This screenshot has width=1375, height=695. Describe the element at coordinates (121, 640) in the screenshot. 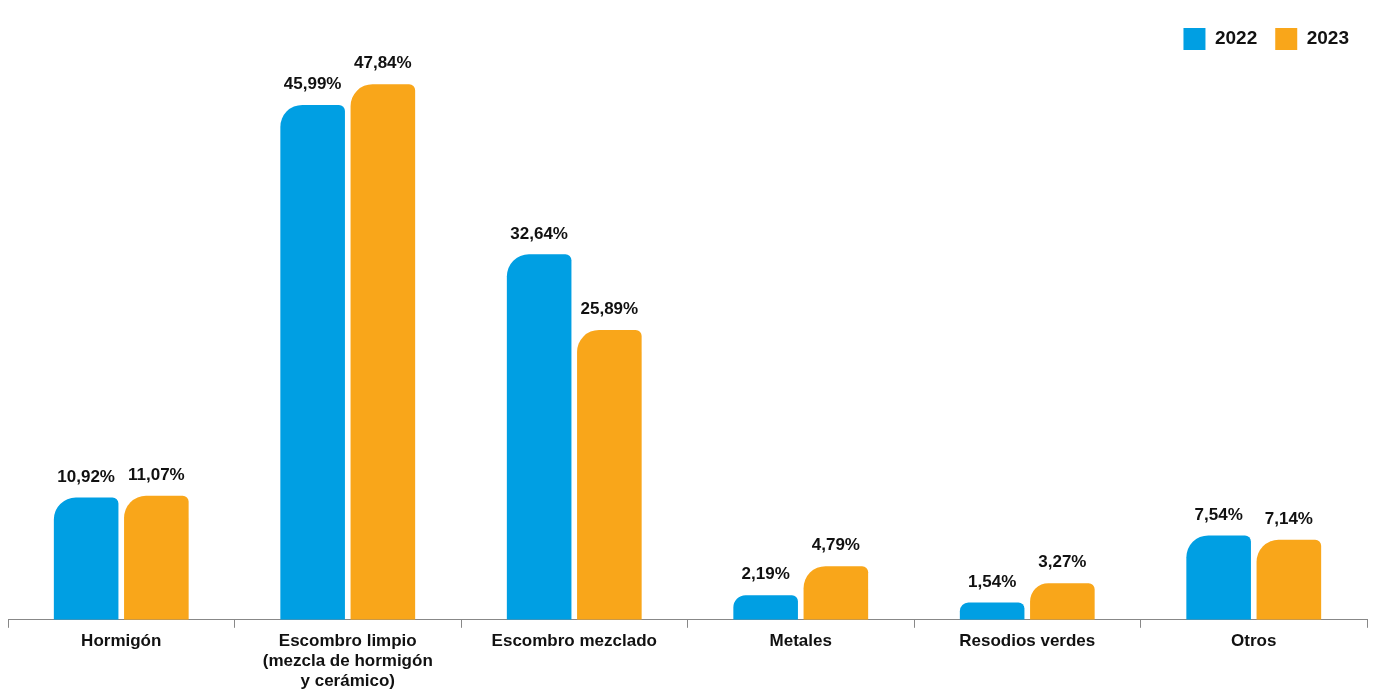

I see `x-tick-label: Hormigón` at that location.